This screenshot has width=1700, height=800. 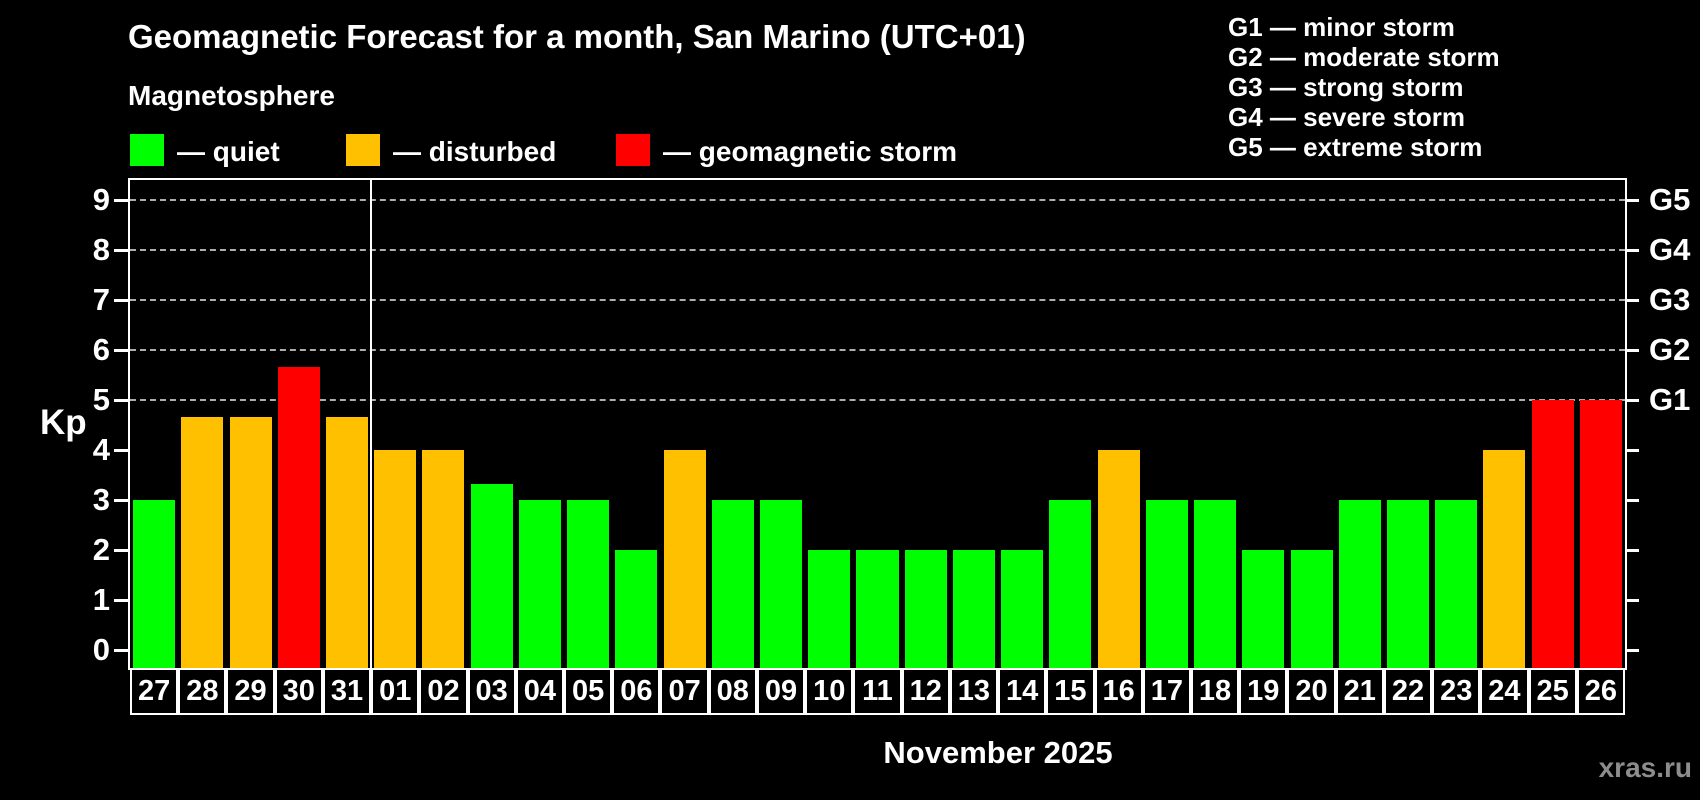 I want to click on g-legend-line: G1 — minor storm, so click(x=1341, y=27).